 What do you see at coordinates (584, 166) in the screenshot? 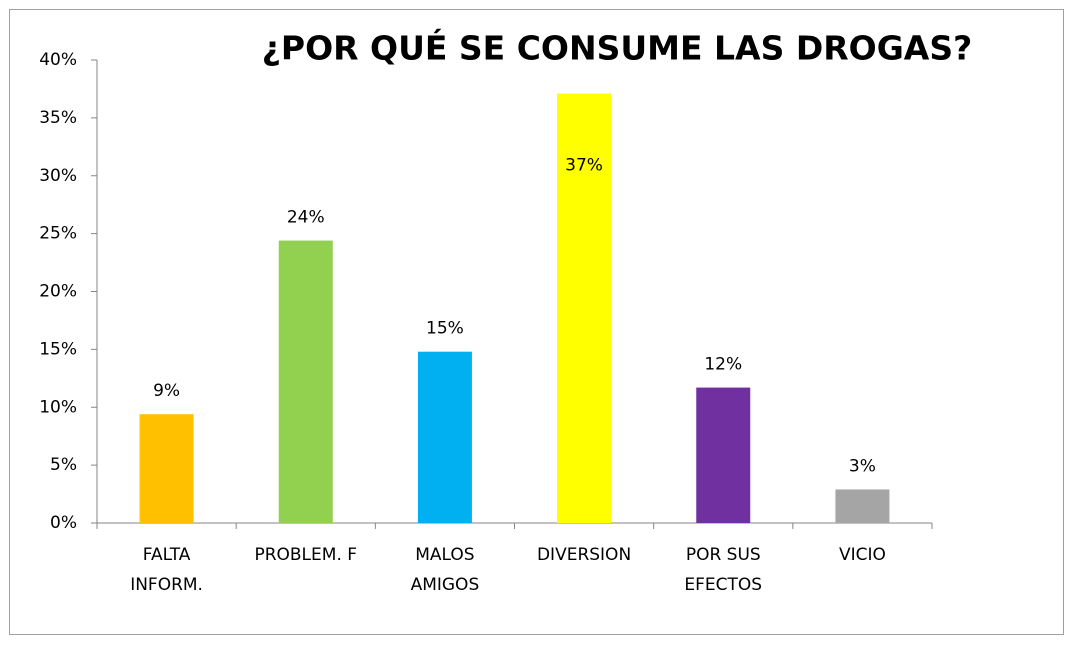
I see `value-label: 37%` at bounding box center [584, 166].